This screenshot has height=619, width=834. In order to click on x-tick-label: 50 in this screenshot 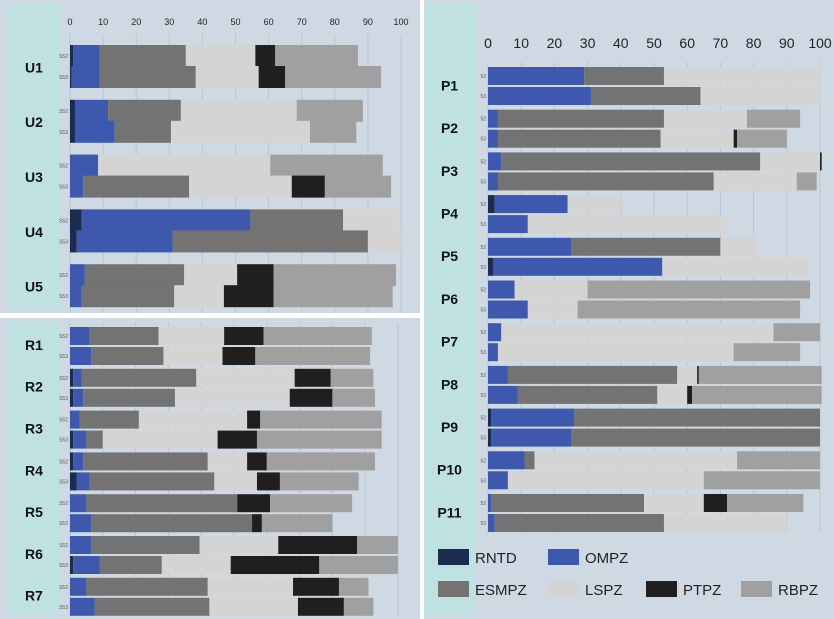, I will do `click(235, 22)`.